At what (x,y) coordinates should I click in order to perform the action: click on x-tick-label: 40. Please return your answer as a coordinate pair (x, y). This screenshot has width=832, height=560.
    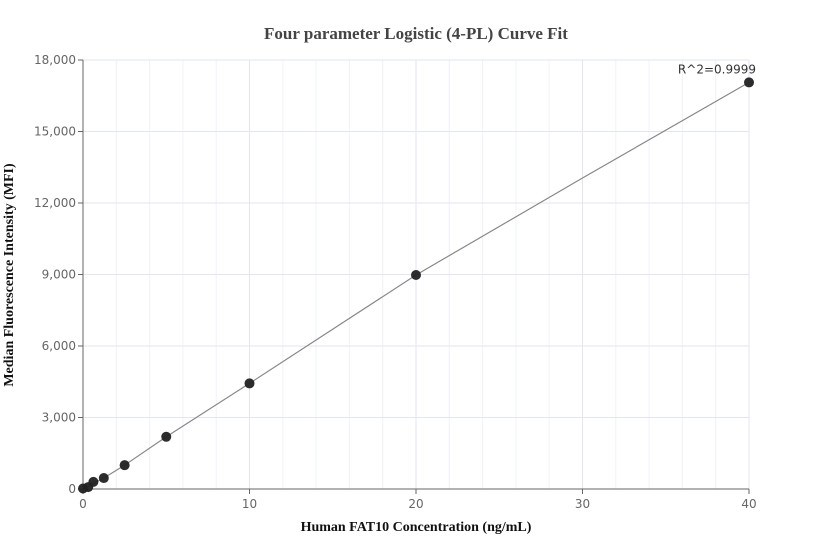
    Looking at the image, I should click on (748, 504).